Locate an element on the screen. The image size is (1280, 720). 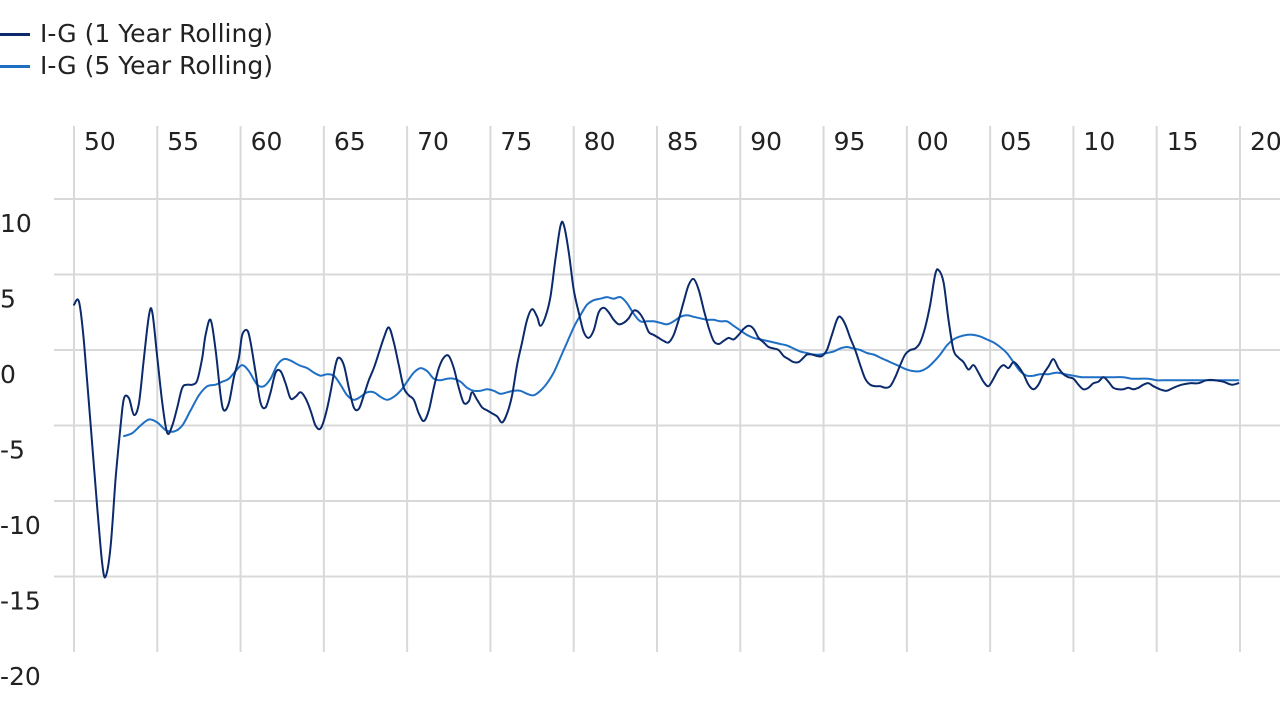
x-tick-label: 80 is located at coordinates (600, 141).